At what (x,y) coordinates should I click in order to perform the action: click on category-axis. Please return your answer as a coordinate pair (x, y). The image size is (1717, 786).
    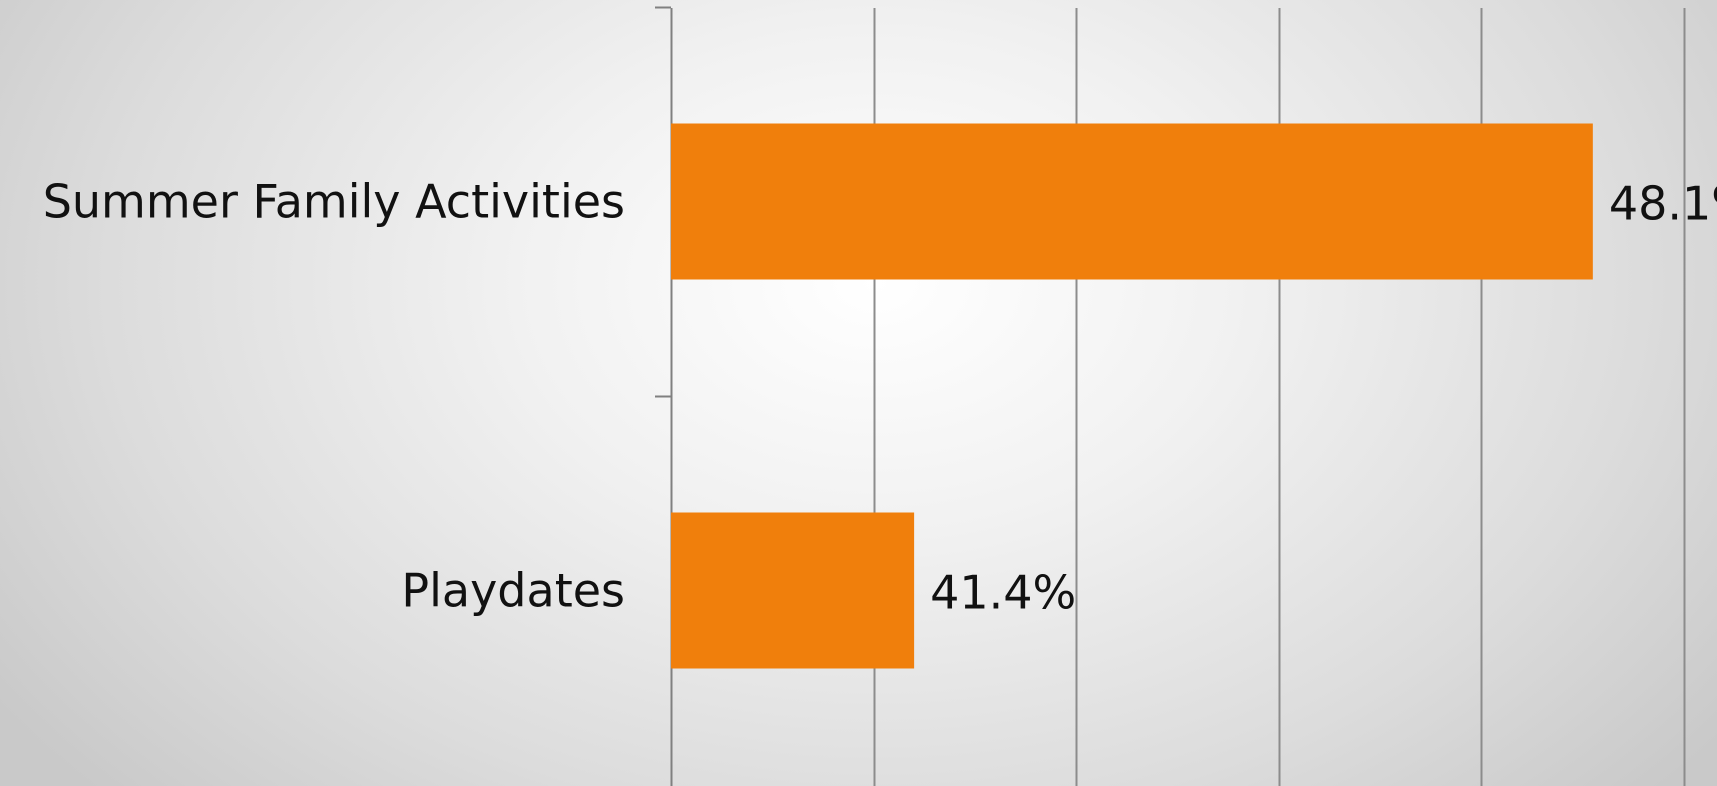
    Looking at the image, I should click on (663, 202).